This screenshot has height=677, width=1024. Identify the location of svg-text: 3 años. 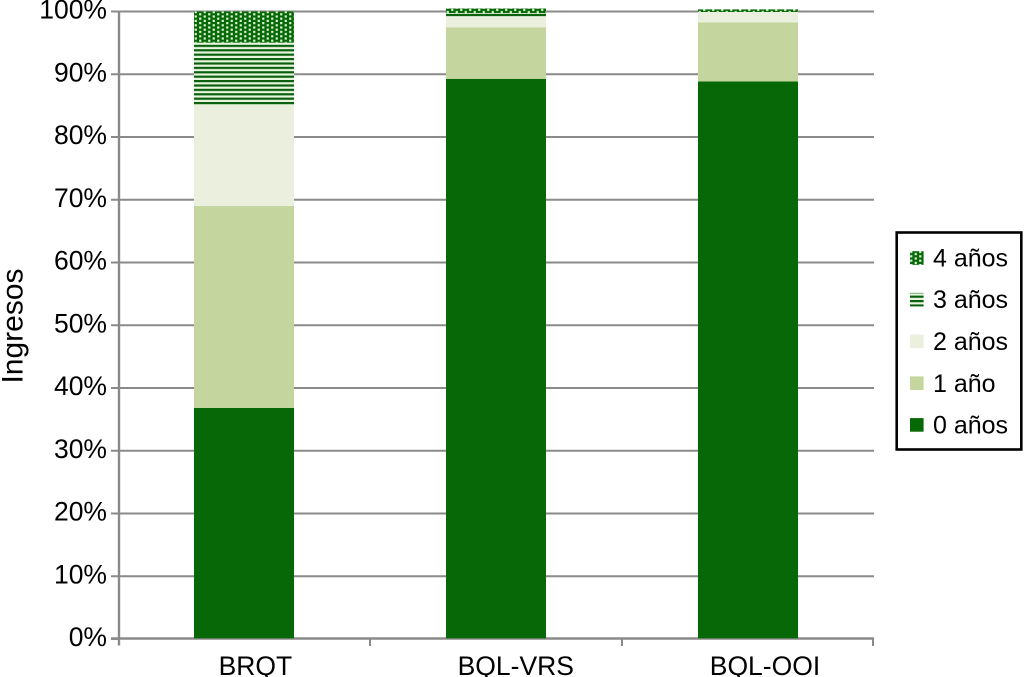
(970, 300).